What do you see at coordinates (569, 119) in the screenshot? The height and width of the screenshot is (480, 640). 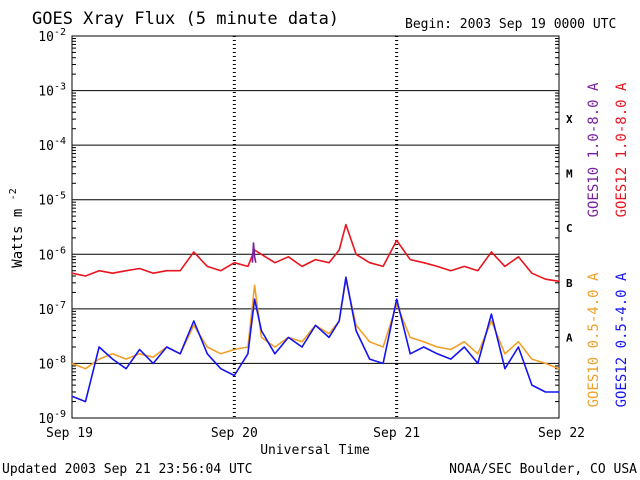 I see `flare-class-label: X` at bounding box center [569, 119].